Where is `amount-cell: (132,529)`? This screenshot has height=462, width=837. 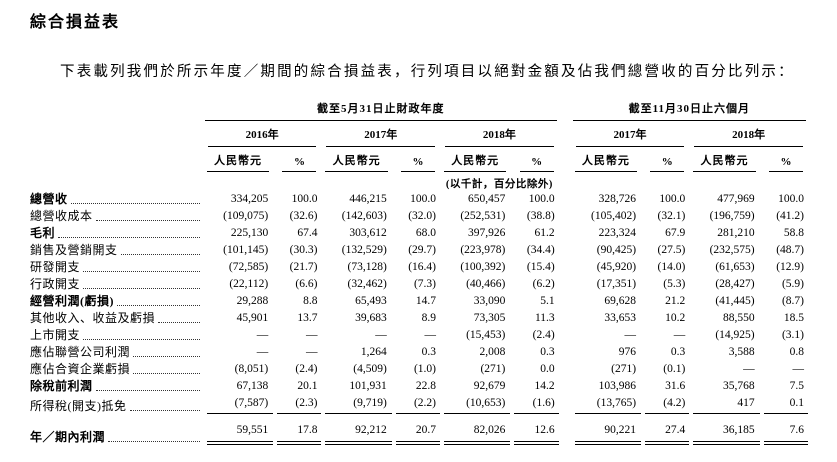
amount-cell: (132,529) is located at coordinates (364, 250).